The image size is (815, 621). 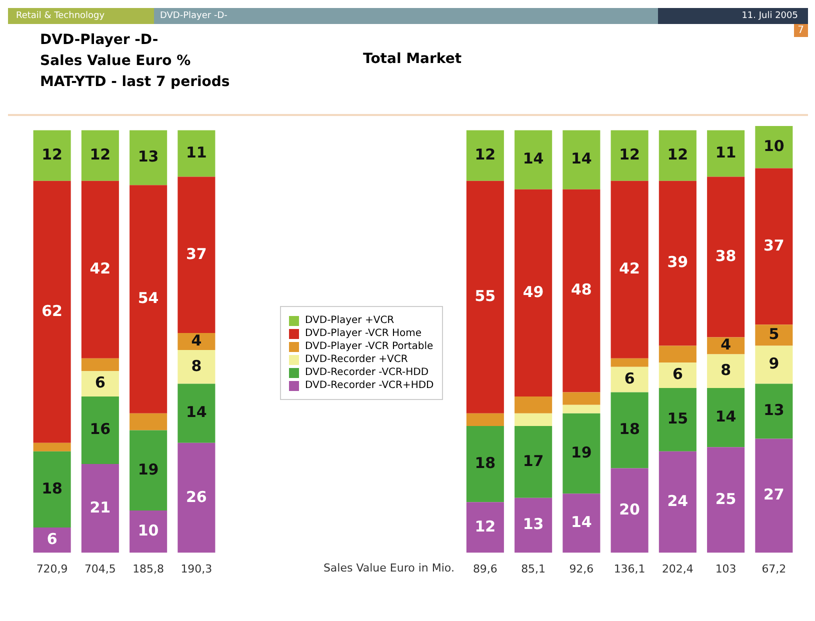 What do you see at coordinates (356, 359) in the screenshot?
I see `legend-label: DVD-Recorder +VCR` at bounding box center [356, 359].